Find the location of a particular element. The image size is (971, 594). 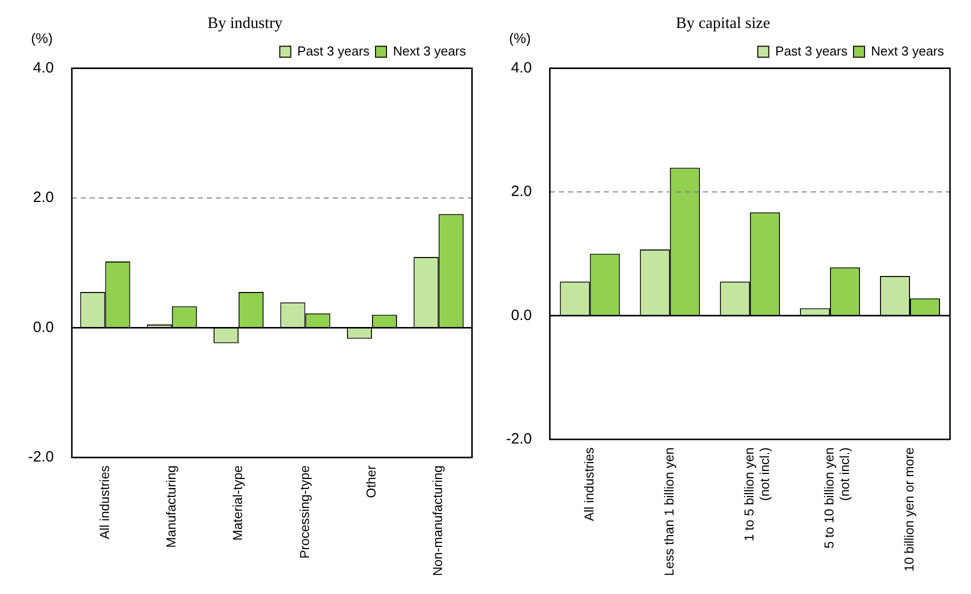

x-tick-label: Less than 1 billion yen is located at coordinates (668, 511).